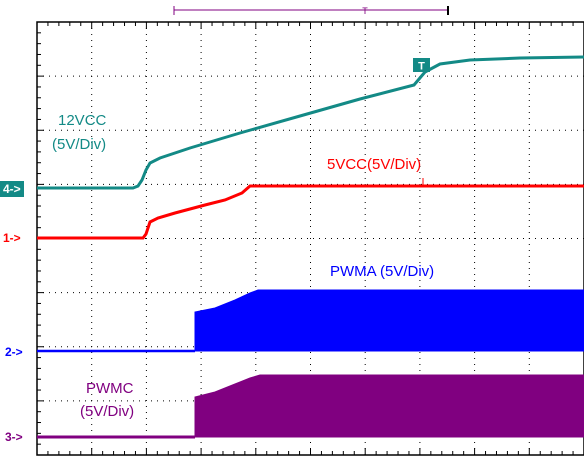 This screenshot has width=584, height=463. Describe the element at coordinates (12, 189) in the screenshot. I see `channel-4-marker: 4->` at that location.